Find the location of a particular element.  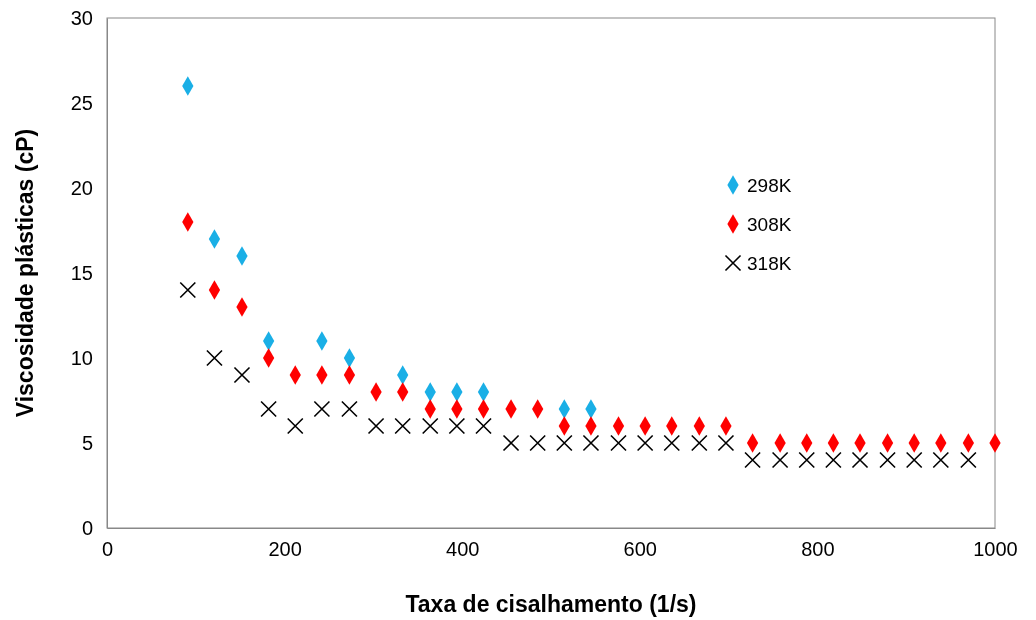

legend-label: 318K is located at coordinates (769, 263).